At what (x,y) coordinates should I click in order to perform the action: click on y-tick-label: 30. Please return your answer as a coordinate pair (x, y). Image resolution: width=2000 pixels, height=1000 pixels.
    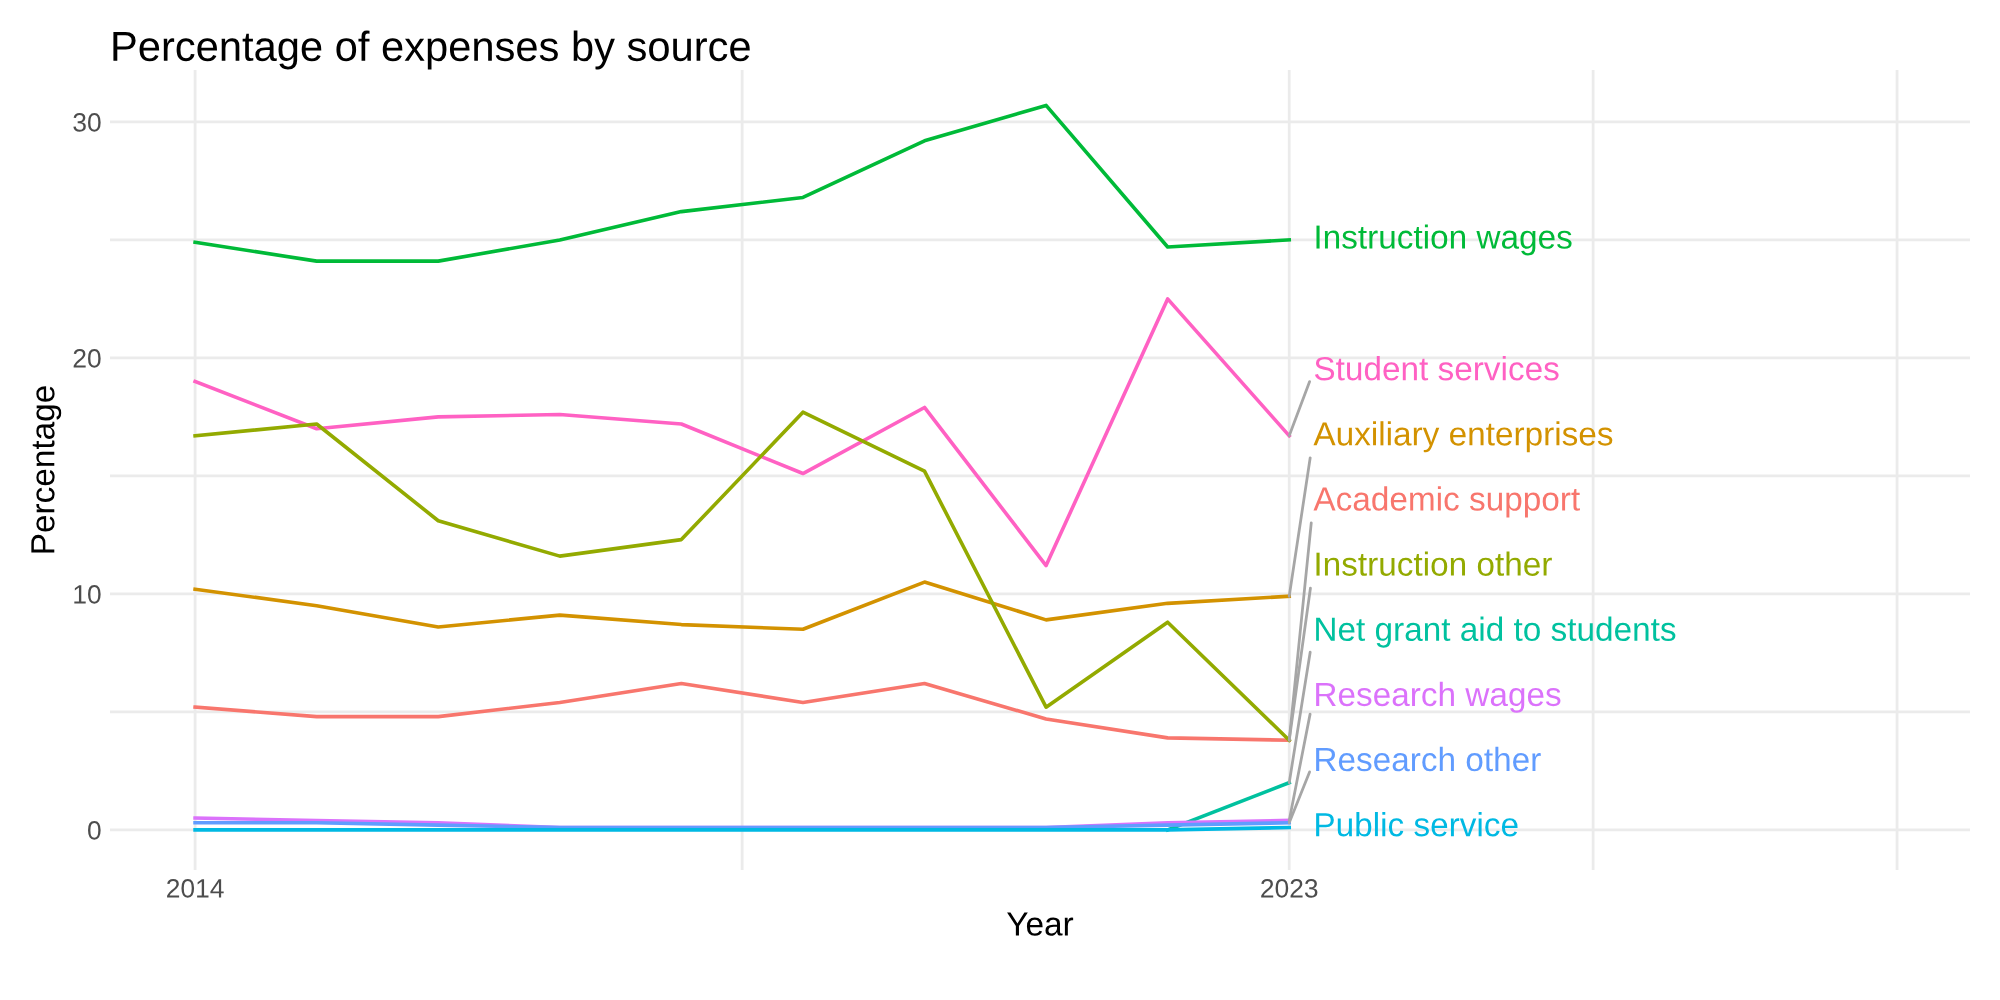
    Looking at the image, I should click on (87, 122).